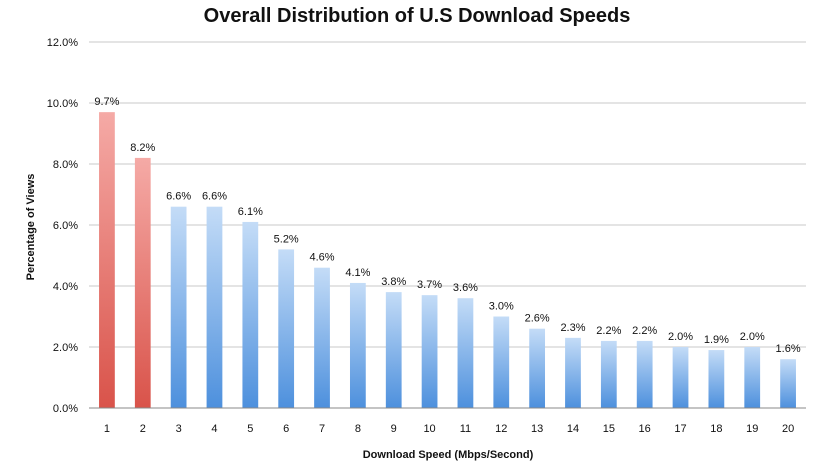 This screenshot has width=835, height=466. What do you see at coordinates (645, 429) in the screenshot?
I see `x-tick-label: 16` at bounding box center [645, 429].